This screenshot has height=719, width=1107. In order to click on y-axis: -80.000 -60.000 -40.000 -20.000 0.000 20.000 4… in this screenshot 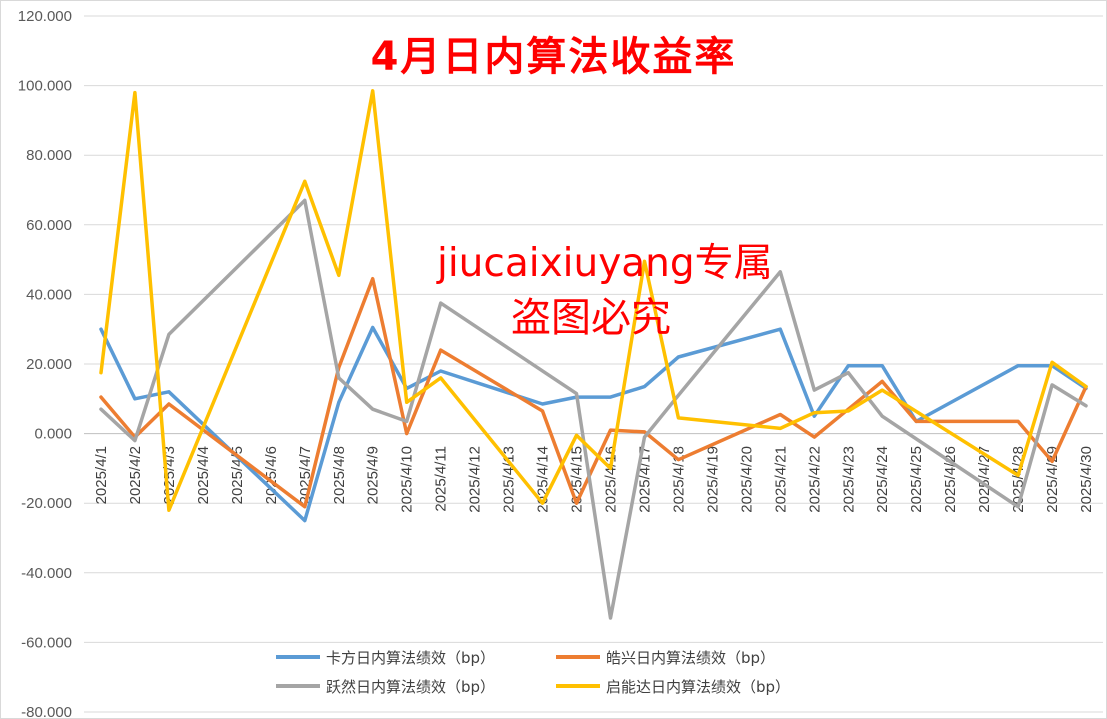, I will do `click(45, 363)`.